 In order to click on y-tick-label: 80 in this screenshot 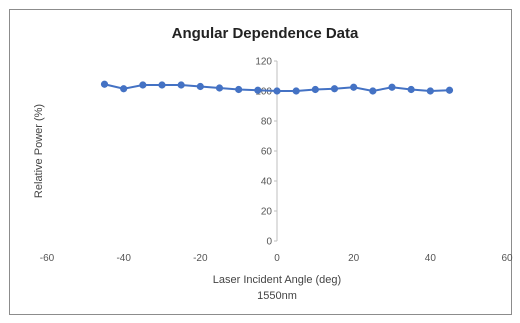, I will do `click(267, 122)`.